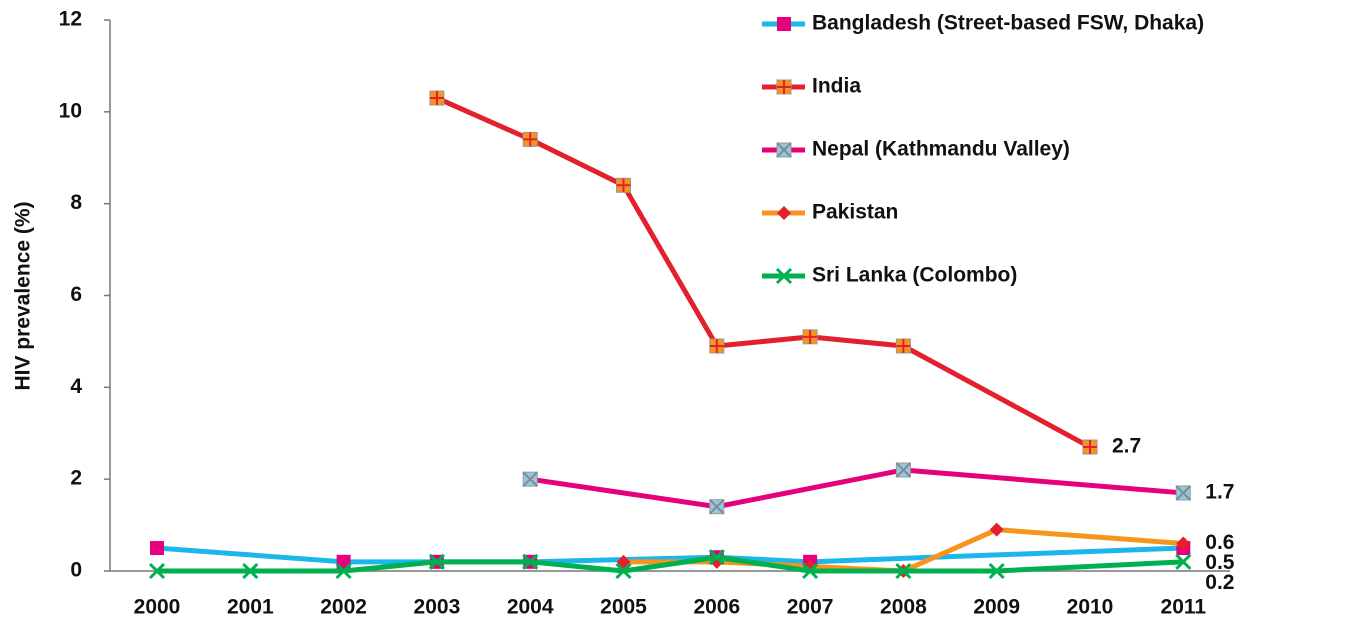 Image resolution: width=1363 pixels, height=624 pixels. What do you see at coordinates (1184, 607) in the screenshot?
I see `x-tick-label: 2011` at bounding box center [1184, 607].